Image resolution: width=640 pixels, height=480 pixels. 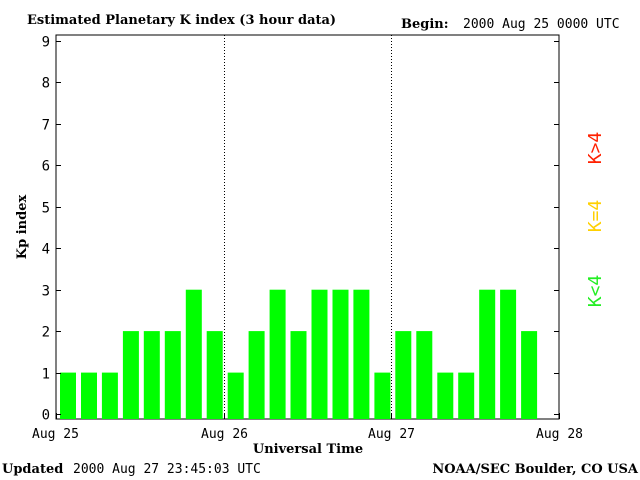 What do you see at coordinates (595, 148) in the screenshot?
I see `legend-k-greater-4: K>4` at bounding box center [595, 148].